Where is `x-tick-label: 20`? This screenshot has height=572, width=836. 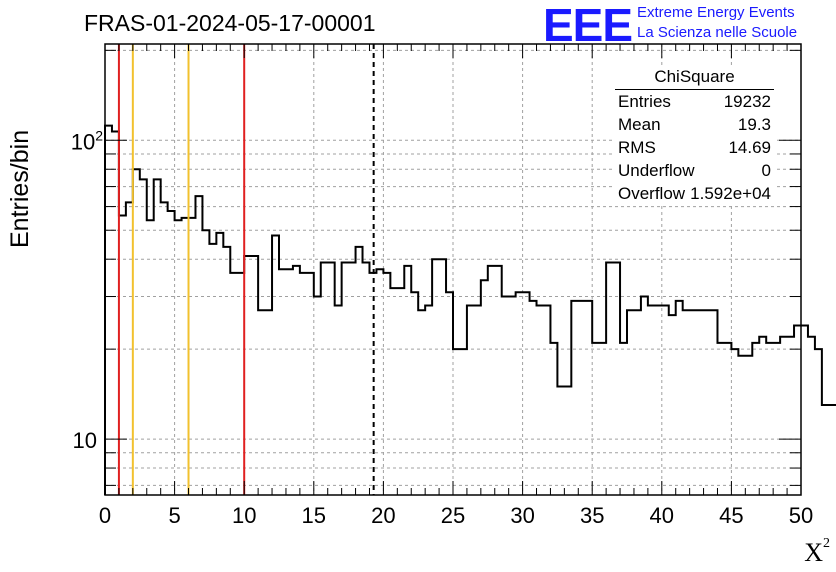 x-tick-label: 20 is located at coordinates (383, 515).